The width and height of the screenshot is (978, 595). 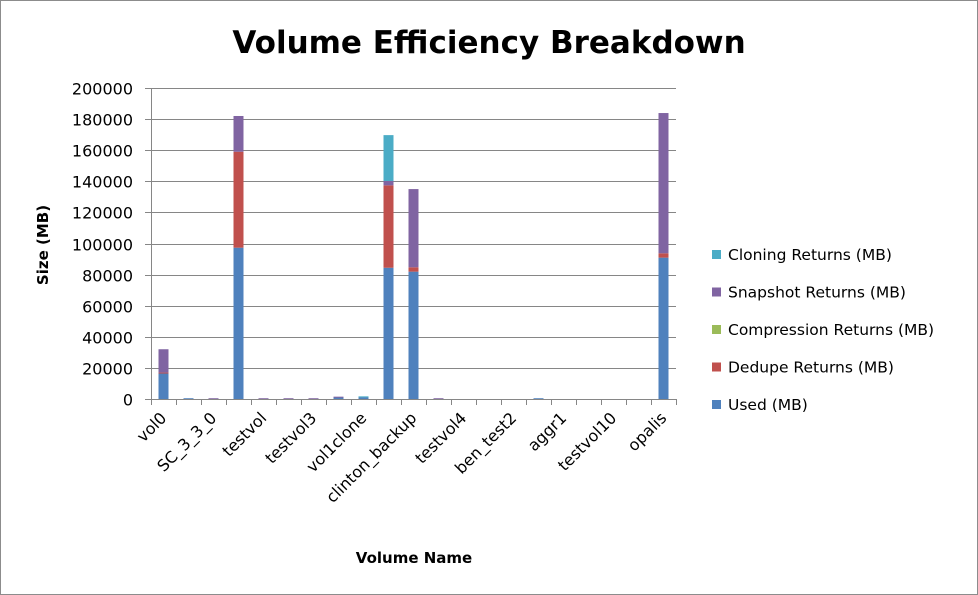 What do you see at coordinates (102, 213) in the screenshot?
I see `y-tick-label: 120000` at bounding box center [102, 213].